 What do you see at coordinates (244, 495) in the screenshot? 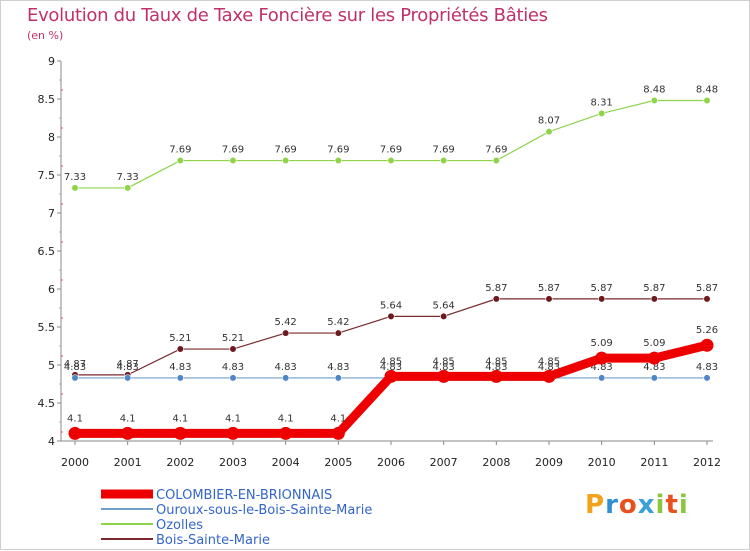
I see `legend-label: COLOMBIER-EN-BRIONNAIS` at bounding box center [244, 495].